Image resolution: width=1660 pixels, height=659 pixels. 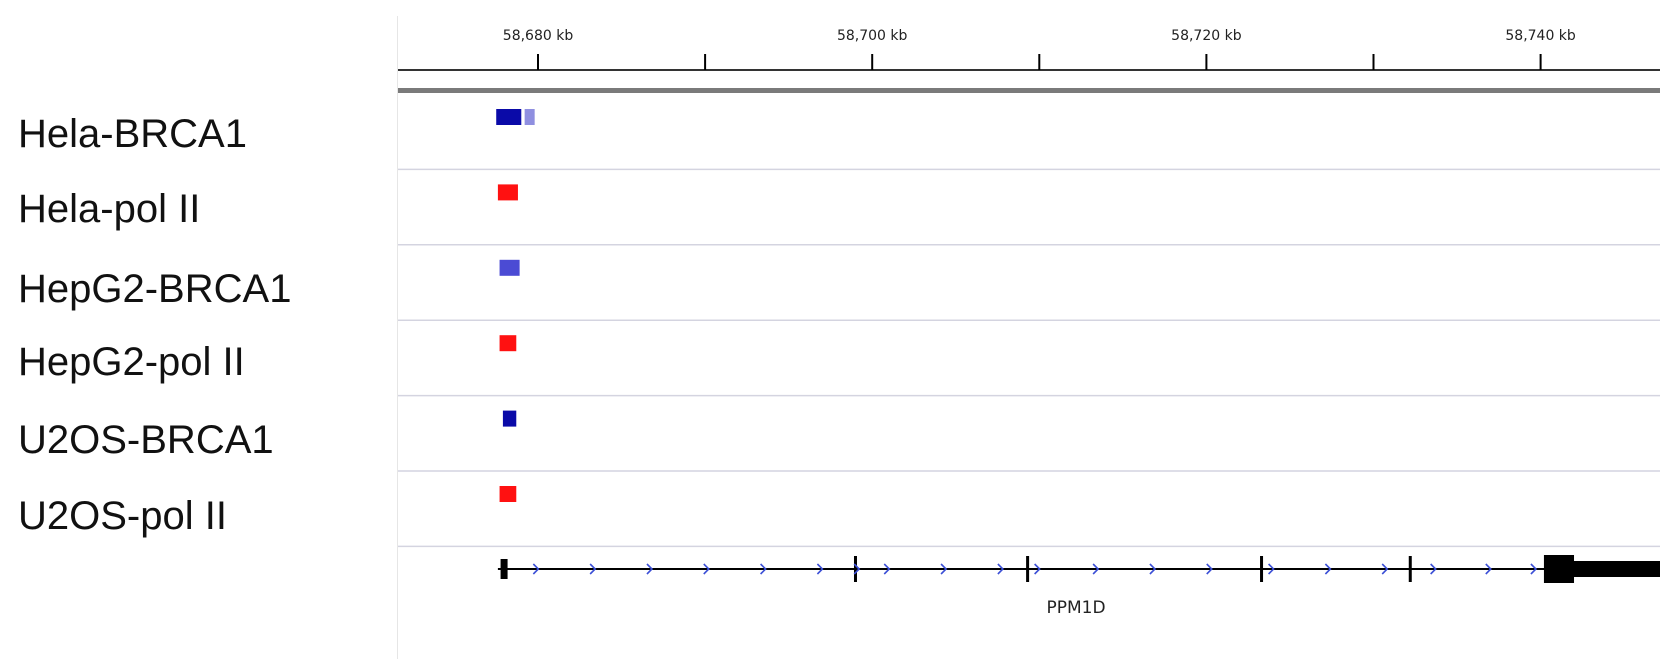 I want to click on ruler-separator-bar, so click(x=1029, y=90).